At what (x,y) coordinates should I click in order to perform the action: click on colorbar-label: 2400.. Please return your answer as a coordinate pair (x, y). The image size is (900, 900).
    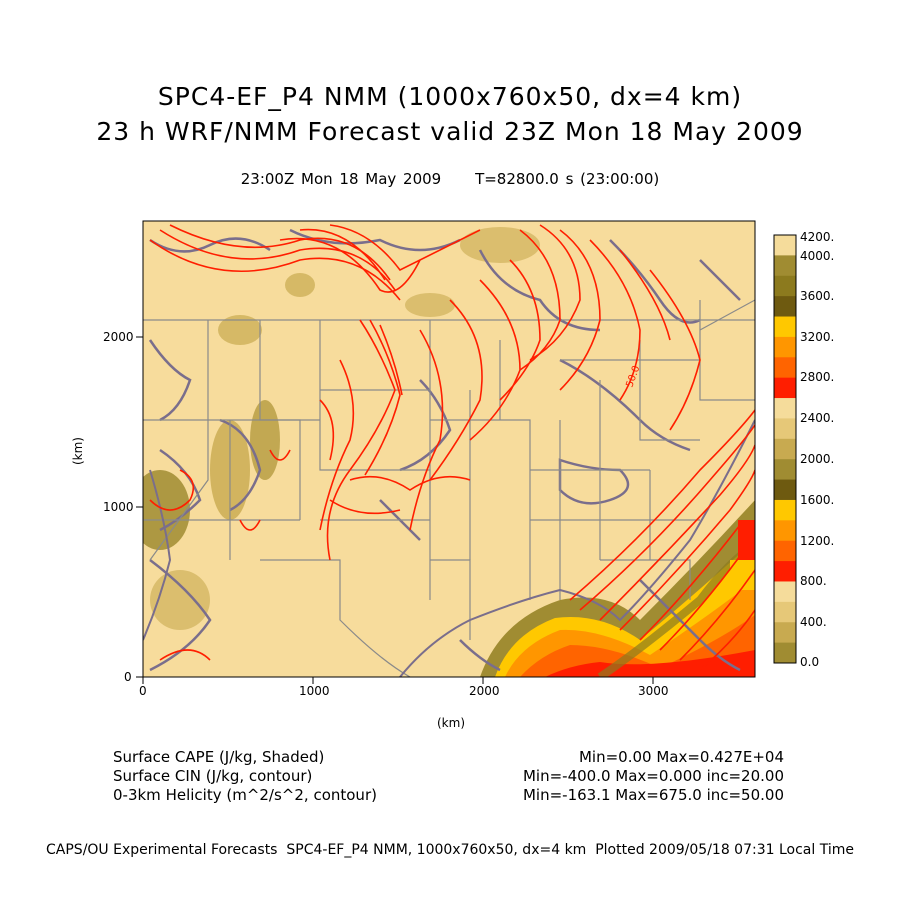
    Looking at the image, I should click on (817, 418).